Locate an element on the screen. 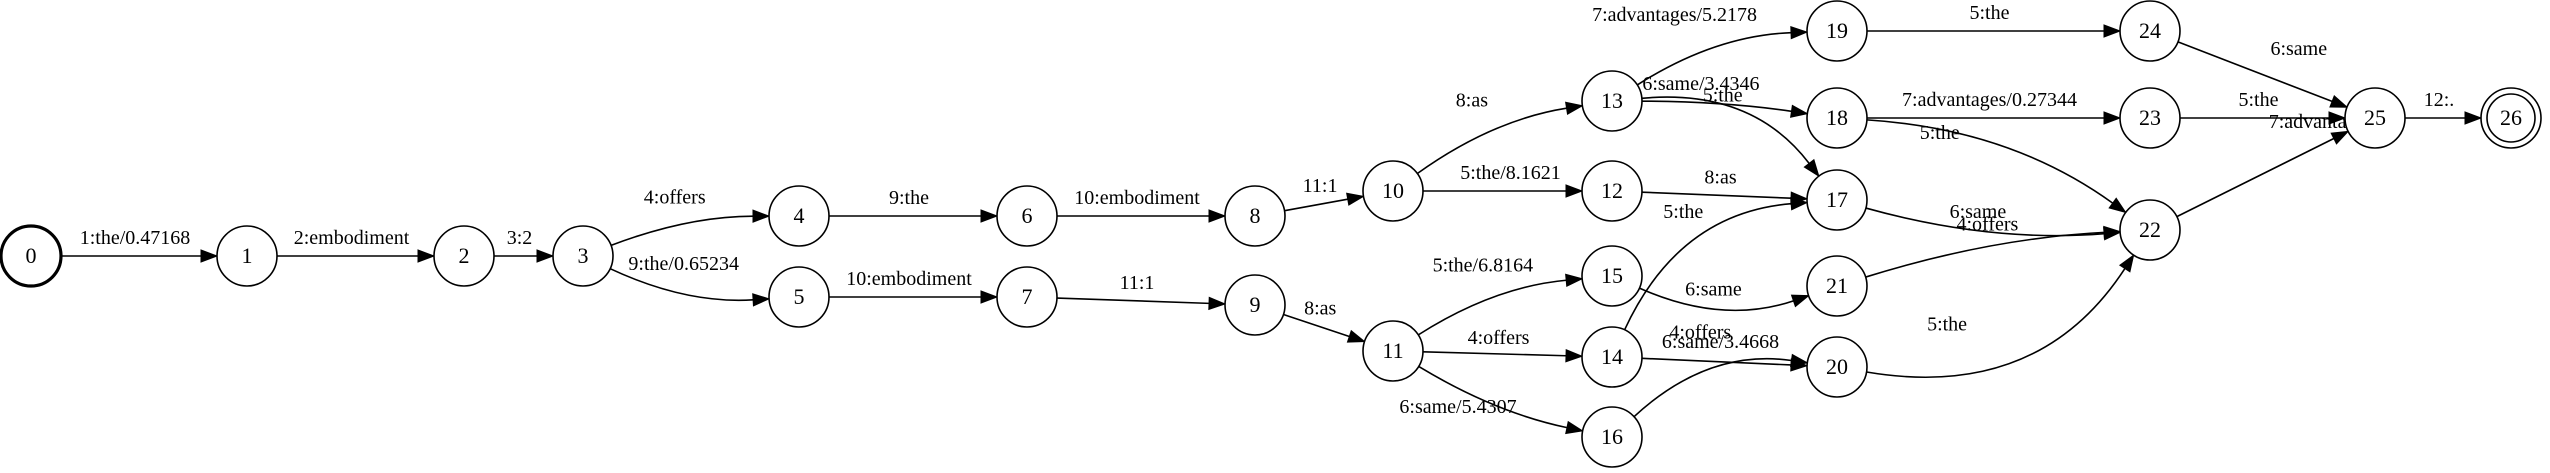 The image size is (2550, 473). state-0: 0 is located at coordinates (31, 256).